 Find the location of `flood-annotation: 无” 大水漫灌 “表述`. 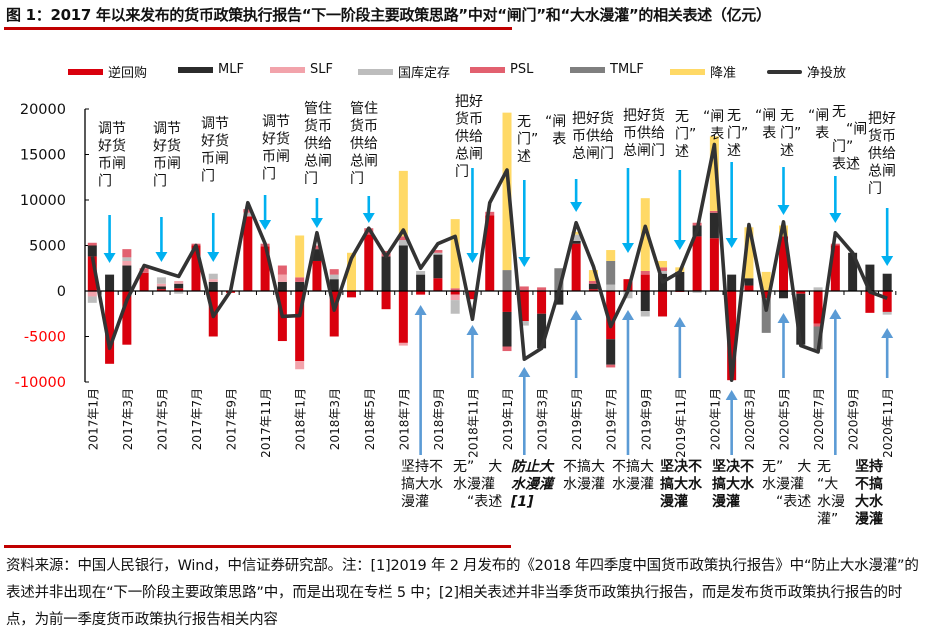

flood-annotation: 无” 大水漫灌 “表述 is located at coordinates (477, 484).